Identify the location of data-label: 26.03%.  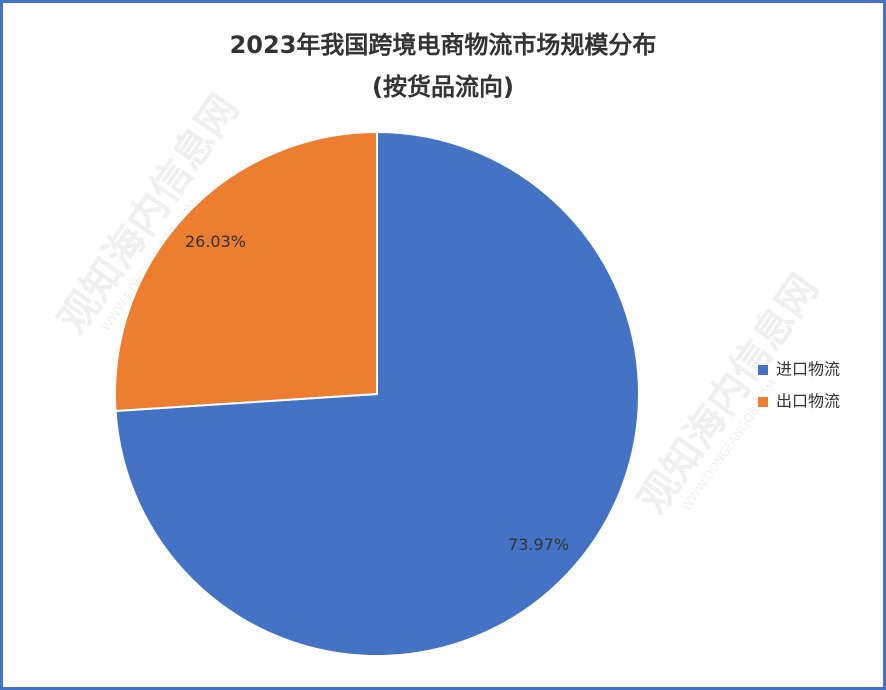
(215, 241).